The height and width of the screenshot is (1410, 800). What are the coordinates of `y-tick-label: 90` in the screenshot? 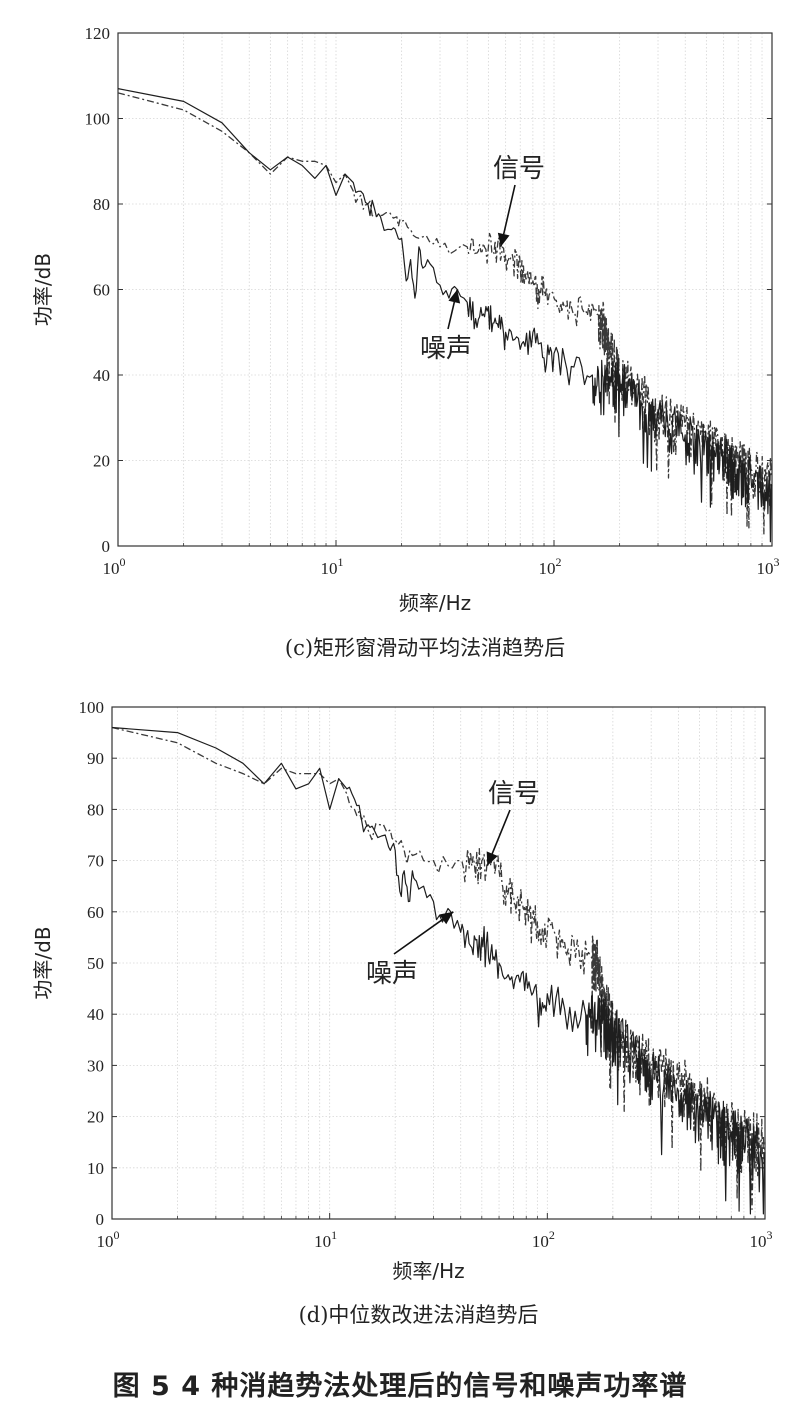 It's located at (95, 758).